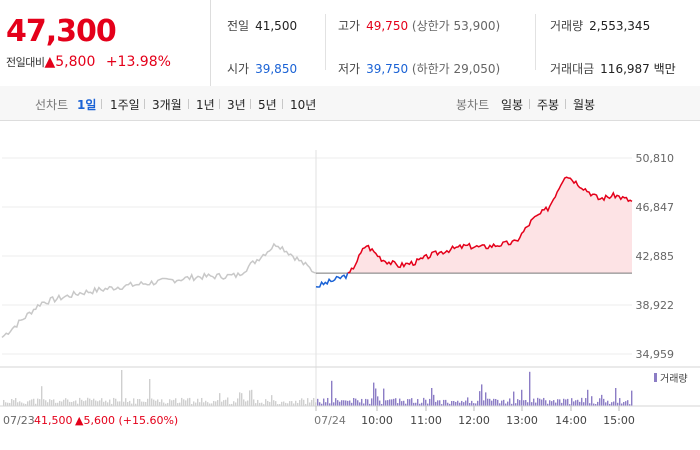 The width and height of the screenshot is (700, 450). I want to click on stat-open: 시가 39,850, so click(262, 68).